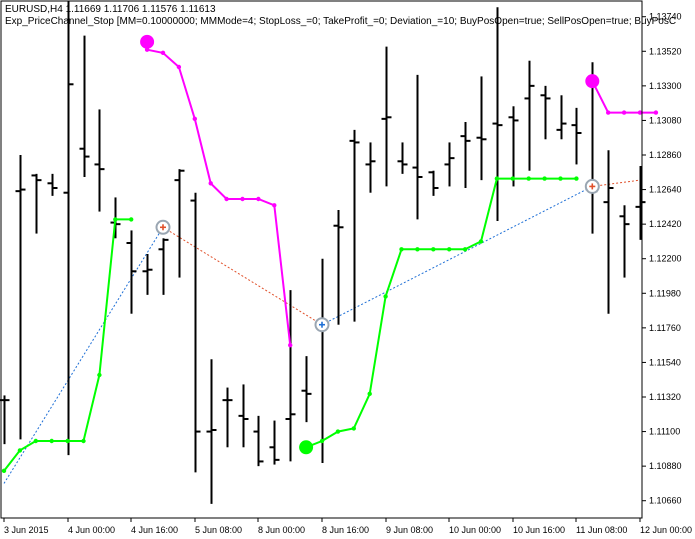 This screenshot has width=695, height=539. What do you see at coordinates (665, 120) in the screenshot?
I see `price-tick-label: 1.13080` at bounding box center [665, 120].